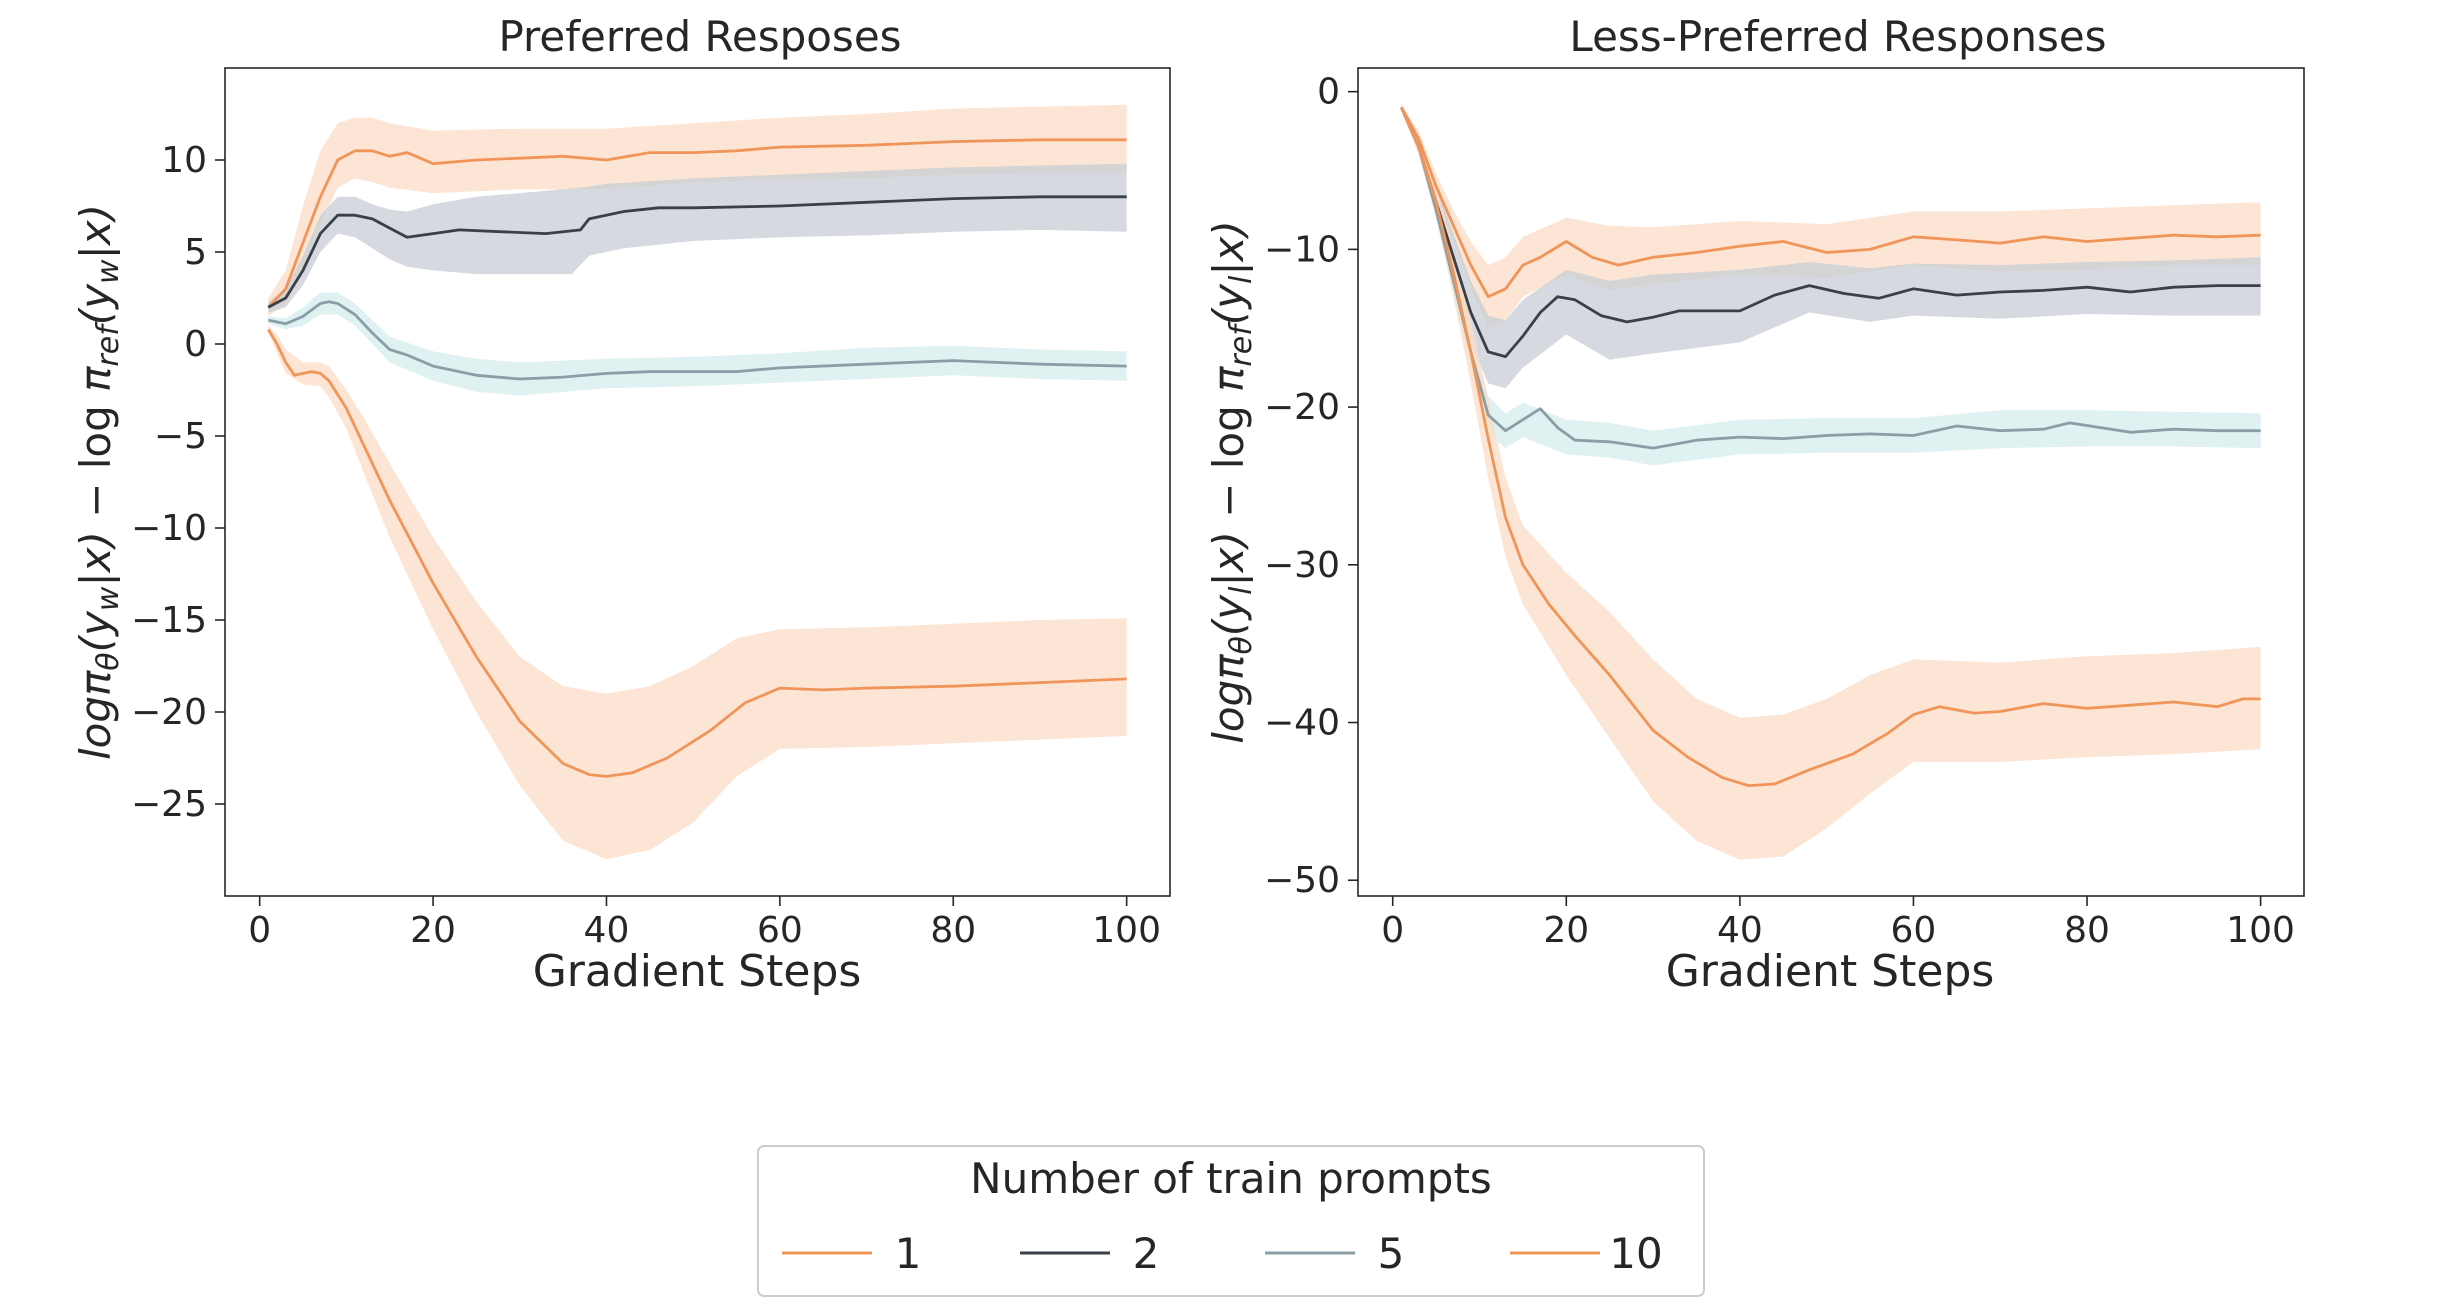  Describe the element at coordinates (180, 436) in the screenshot. I see `y-tick-label: −5` at that location.